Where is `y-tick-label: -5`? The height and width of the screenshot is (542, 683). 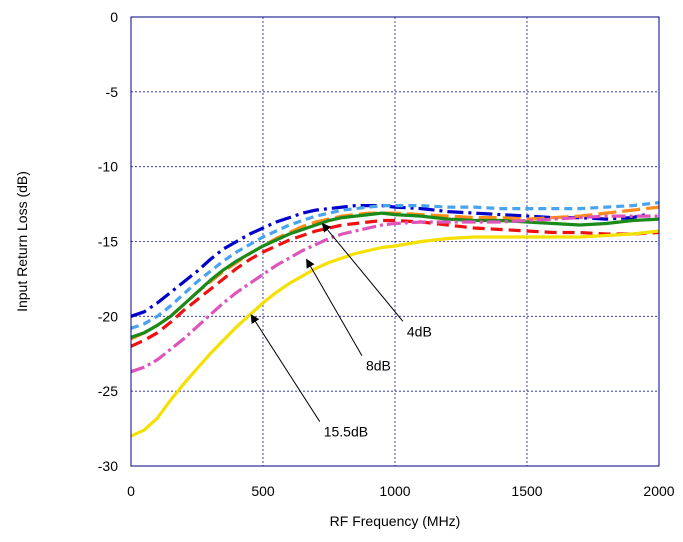
y-tick-label: -5 is located at coordinates (112, 92).